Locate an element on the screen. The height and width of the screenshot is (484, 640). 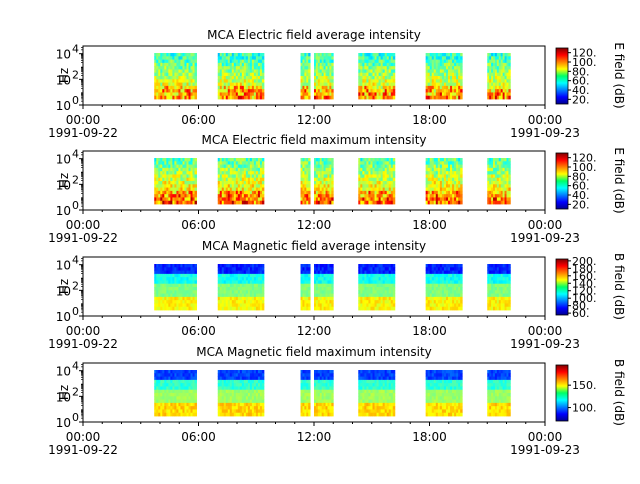
y-tick-exponent: 2 is located at coordinates (75, 179).